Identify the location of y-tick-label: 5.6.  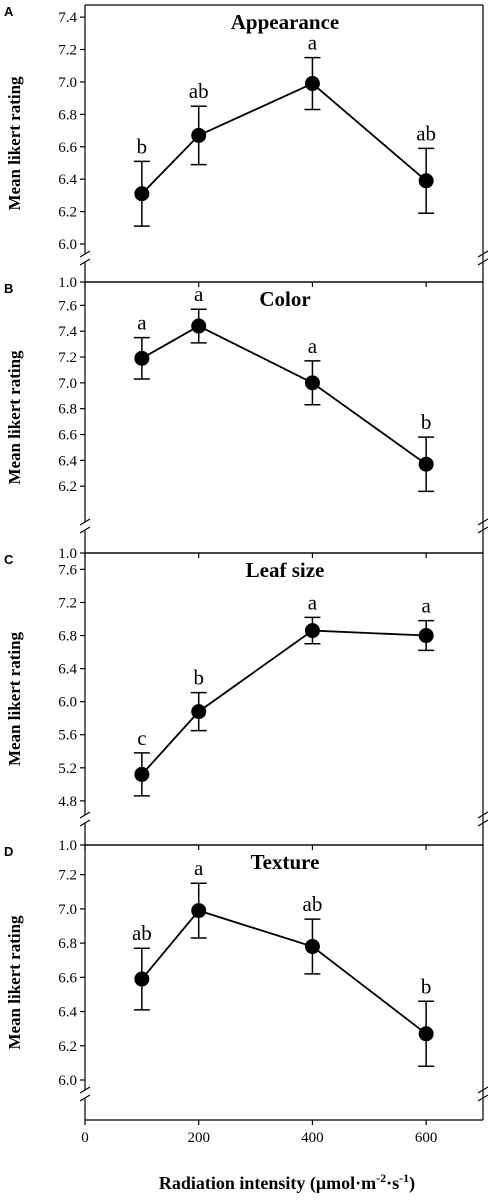
(67, 736).